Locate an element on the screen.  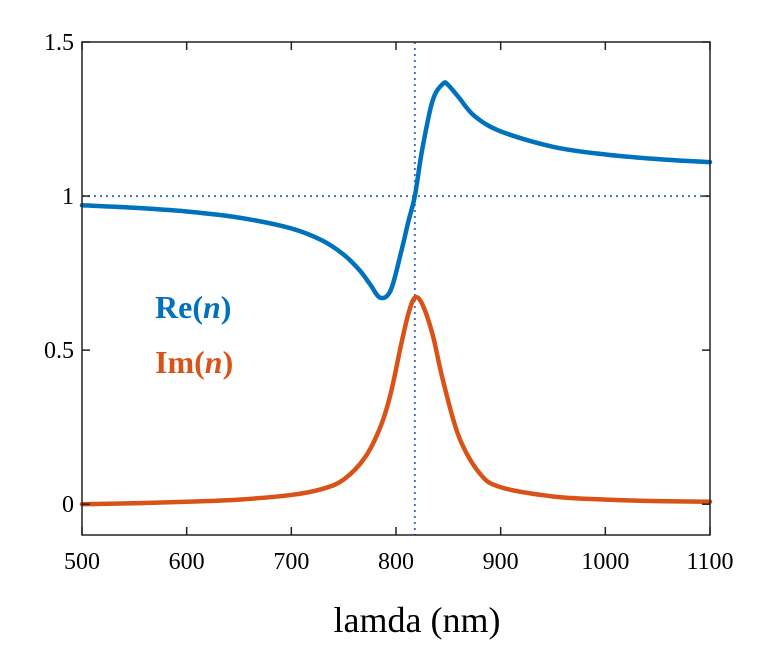
legend-im-suffix: ) is located at coordinates (228, 362).